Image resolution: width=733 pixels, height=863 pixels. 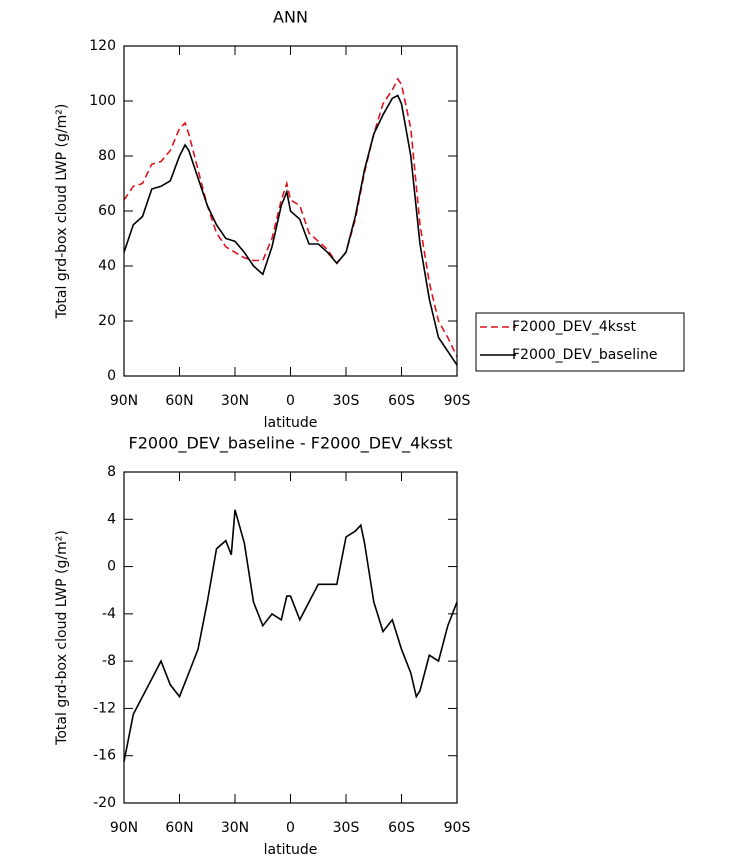 What do you see at coordinates (290, 17) in the screenshot?
I see `chart-title: ANN` at bounding box center [290, 17].